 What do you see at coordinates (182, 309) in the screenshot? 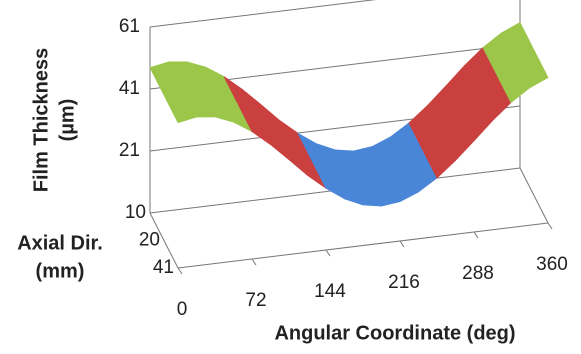
I see `x-tick-label: 0` at bounding box center [182, 309].